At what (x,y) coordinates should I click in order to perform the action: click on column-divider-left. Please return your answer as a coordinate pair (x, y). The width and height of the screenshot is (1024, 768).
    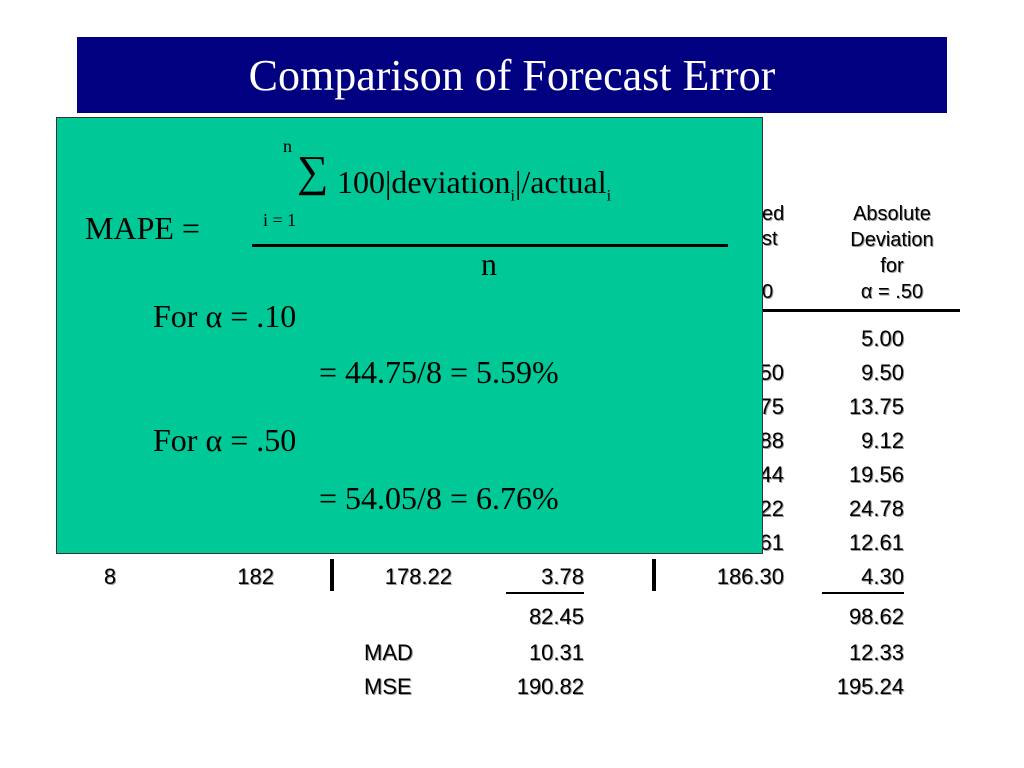
    Looking at the image, I should click on (332, 575).